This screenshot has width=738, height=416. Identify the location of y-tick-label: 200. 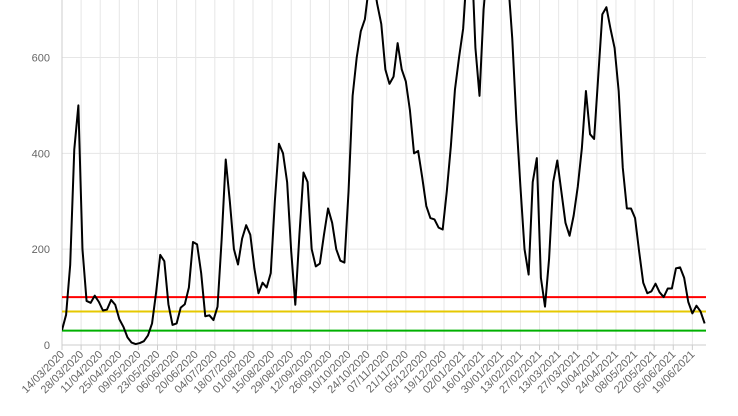
(41, 250).